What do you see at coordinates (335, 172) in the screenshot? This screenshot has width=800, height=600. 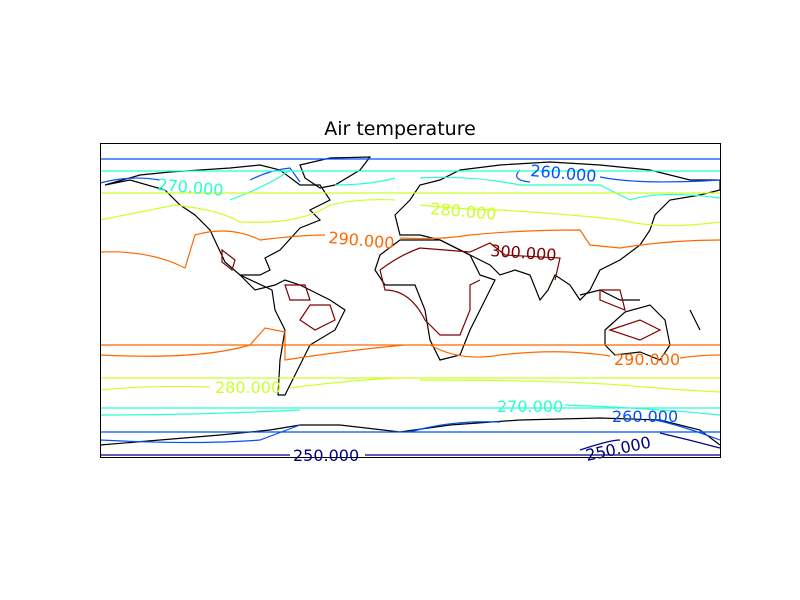 I see `coast-greenland` at bounding box center [335, 172].